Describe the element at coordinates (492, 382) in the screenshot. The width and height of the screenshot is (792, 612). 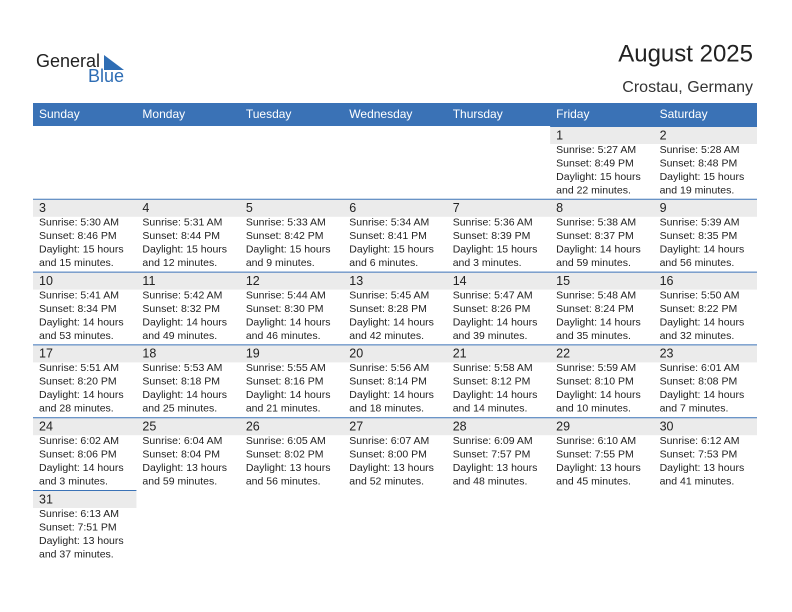
I see `day-sunset: Sunset: 8:12 PM` at that location.